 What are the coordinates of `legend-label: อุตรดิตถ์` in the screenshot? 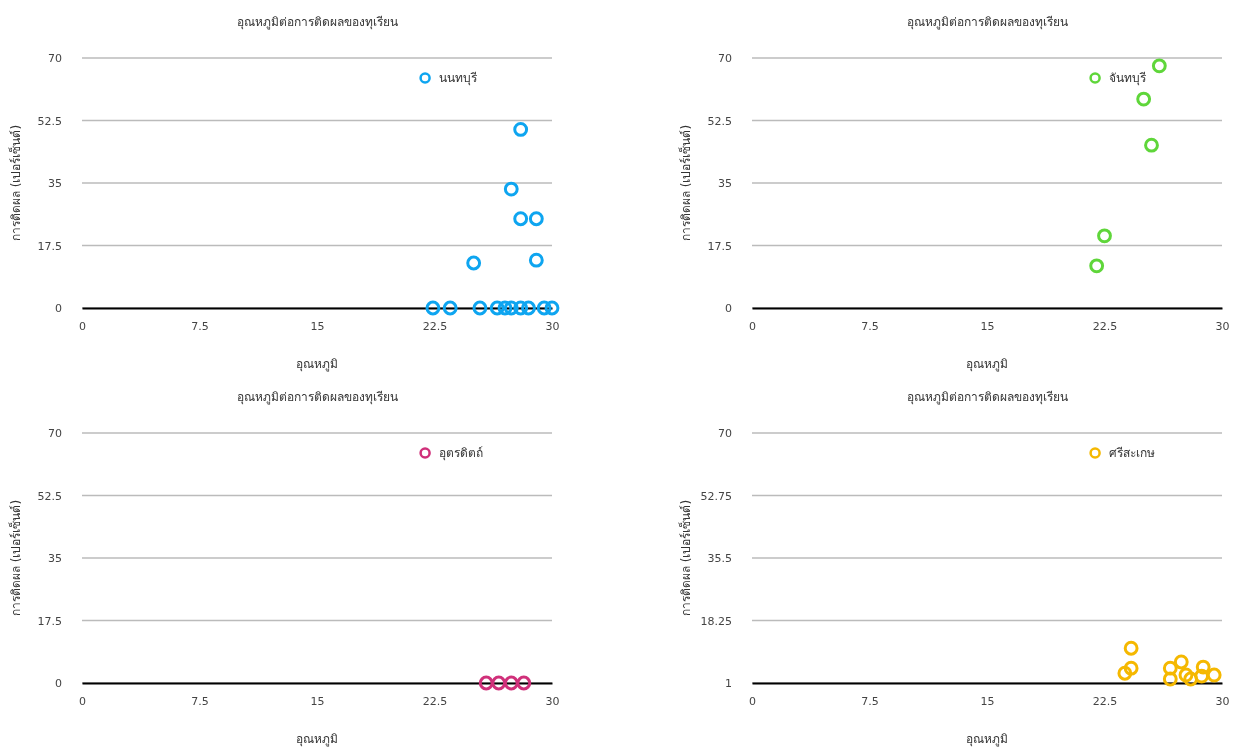 It's located at (461, 454).